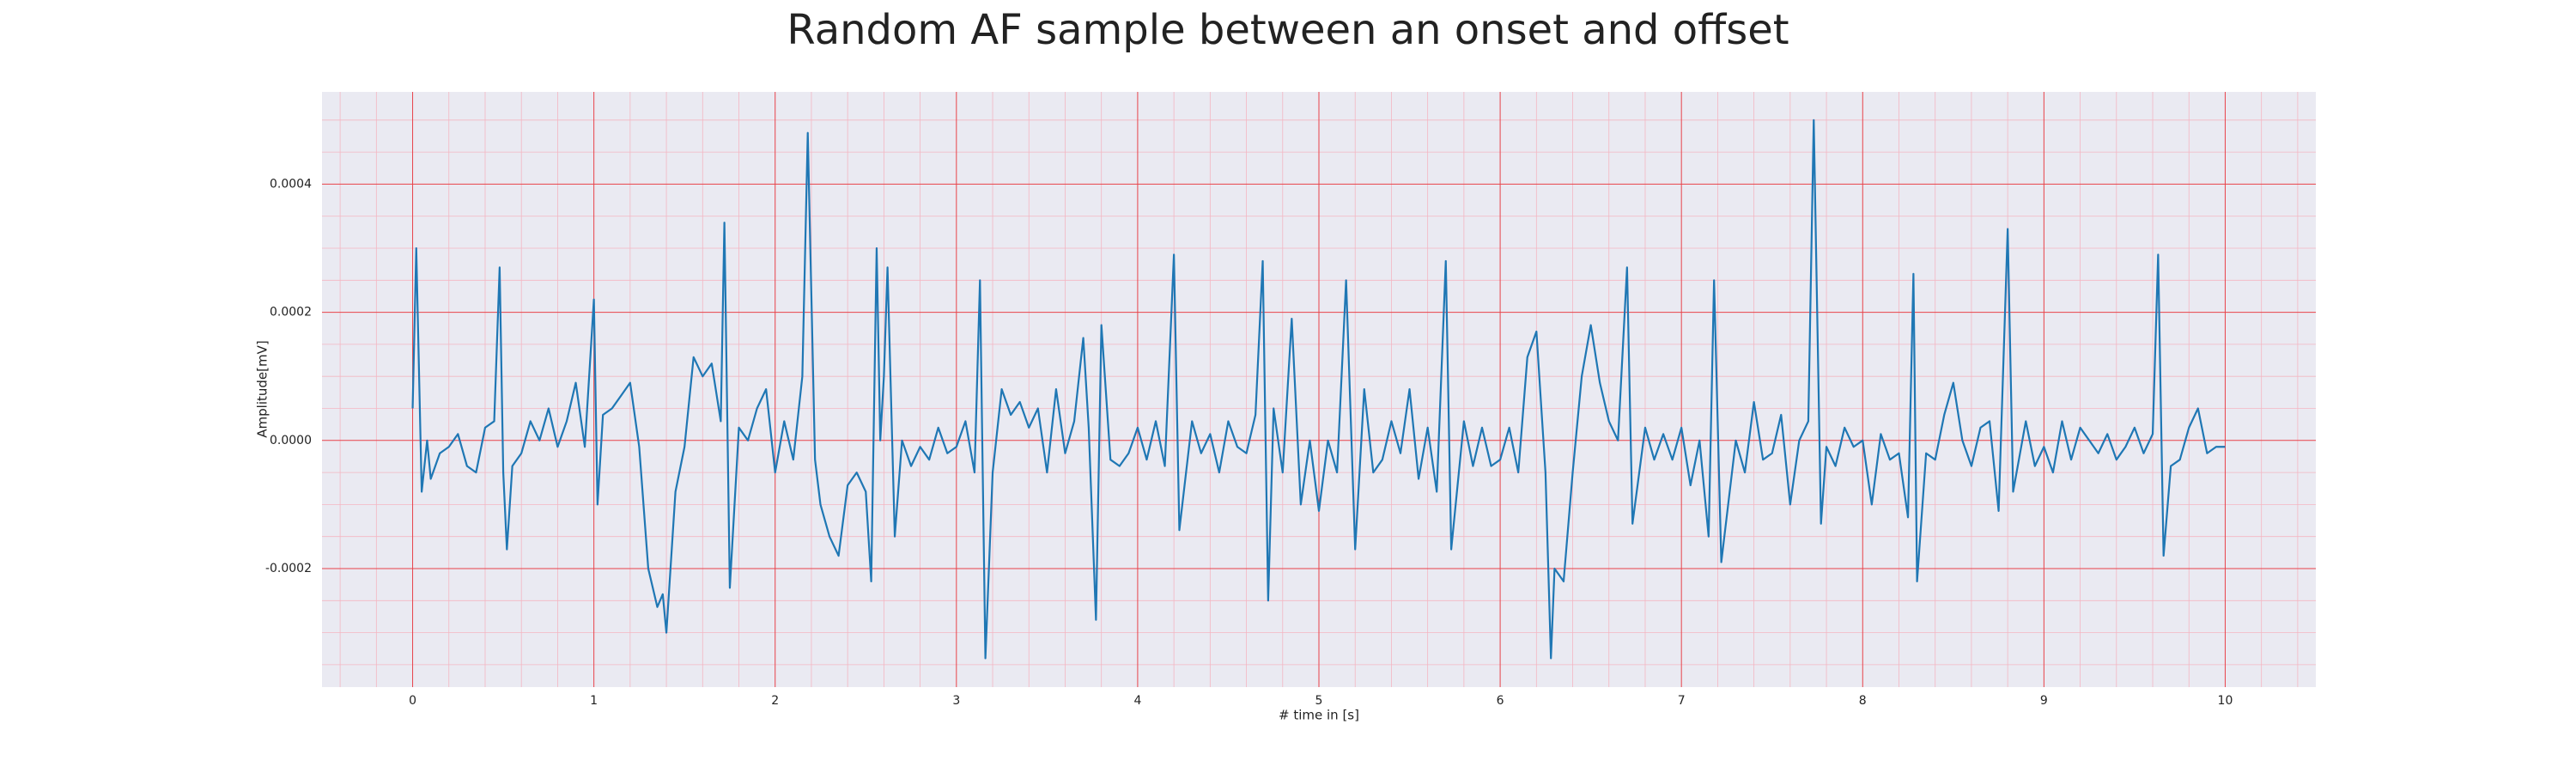 The height and width of the screenshot is (773, 2576). I want to click on x-tick-label: 3, so click(956, 701).